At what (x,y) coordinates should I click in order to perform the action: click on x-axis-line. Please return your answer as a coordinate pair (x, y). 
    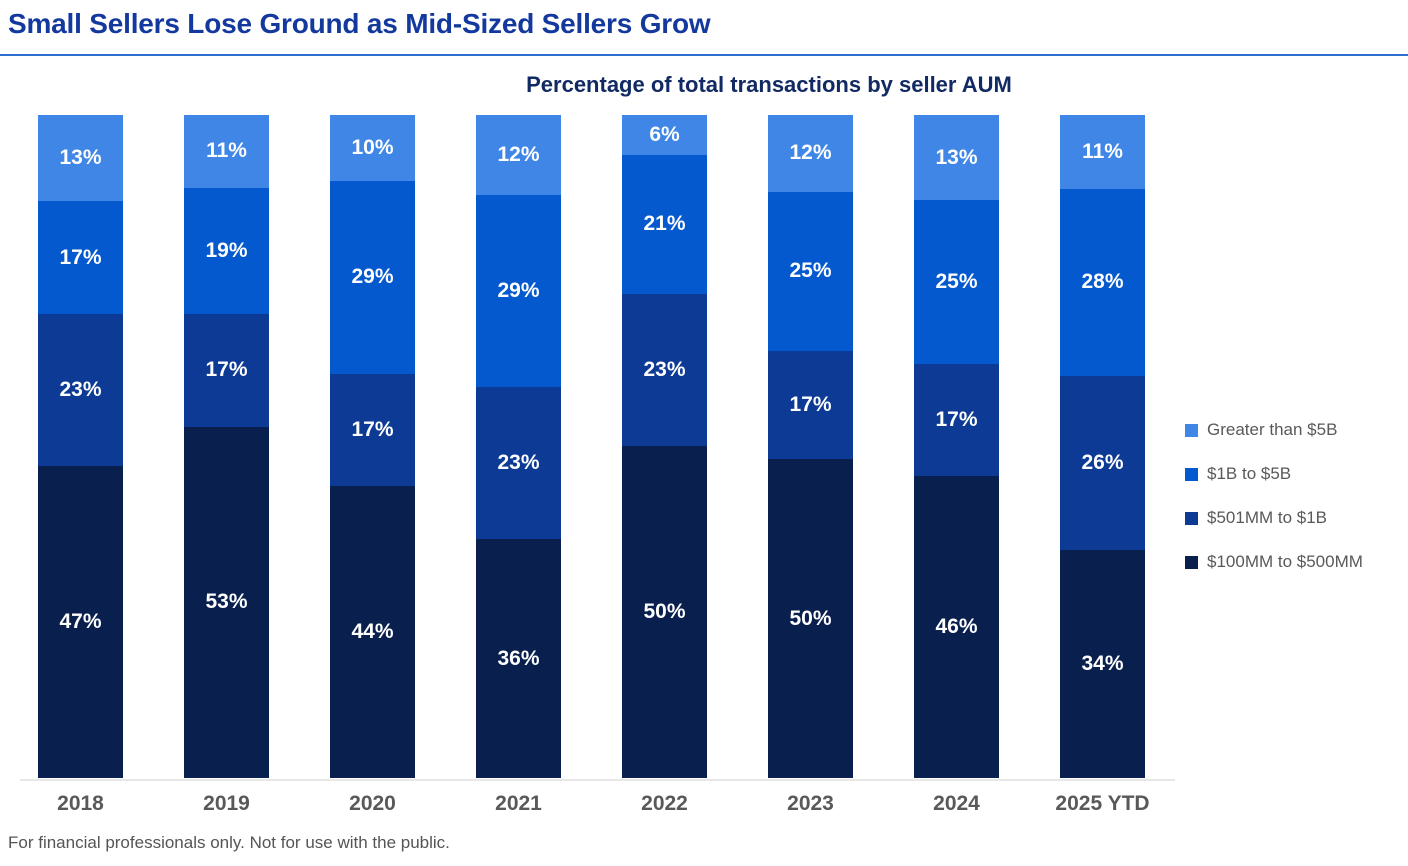
    Looking at the image, I should click on (597, 780).